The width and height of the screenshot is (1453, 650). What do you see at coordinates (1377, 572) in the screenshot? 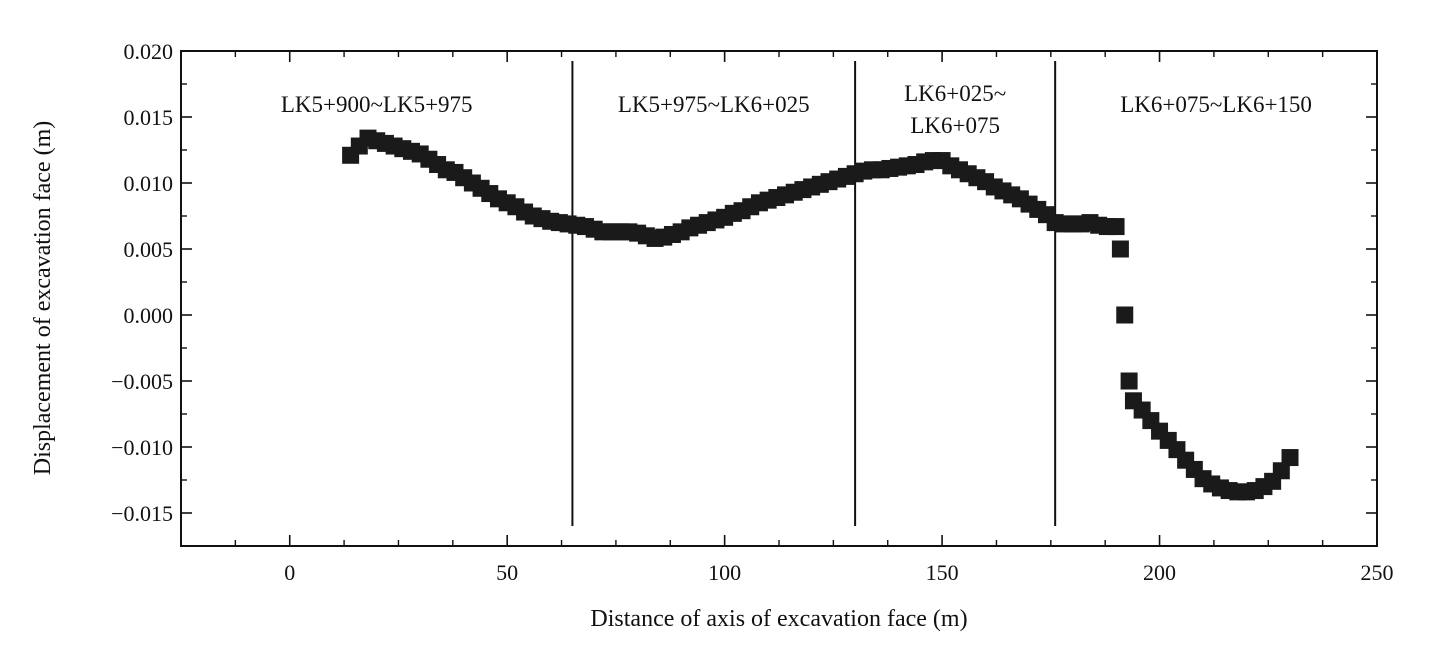
I see `x-tick-label: 250` at bounding box center [1377, 572].